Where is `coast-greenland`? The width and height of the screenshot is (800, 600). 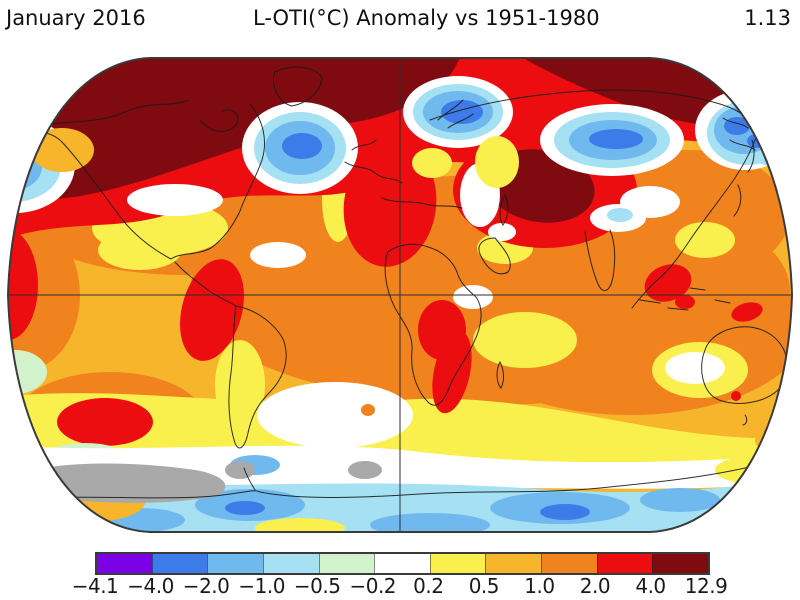
coast-greenland is located at coordinates (298, 86).